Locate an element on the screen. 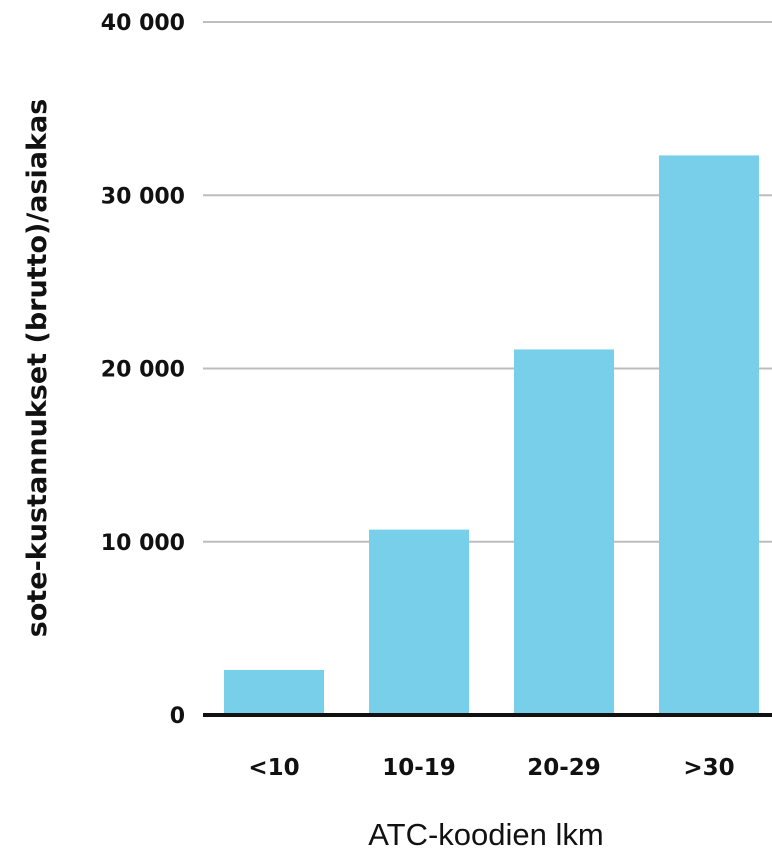  y-tick-label: 30 000 is located at coordinates (143, 196).